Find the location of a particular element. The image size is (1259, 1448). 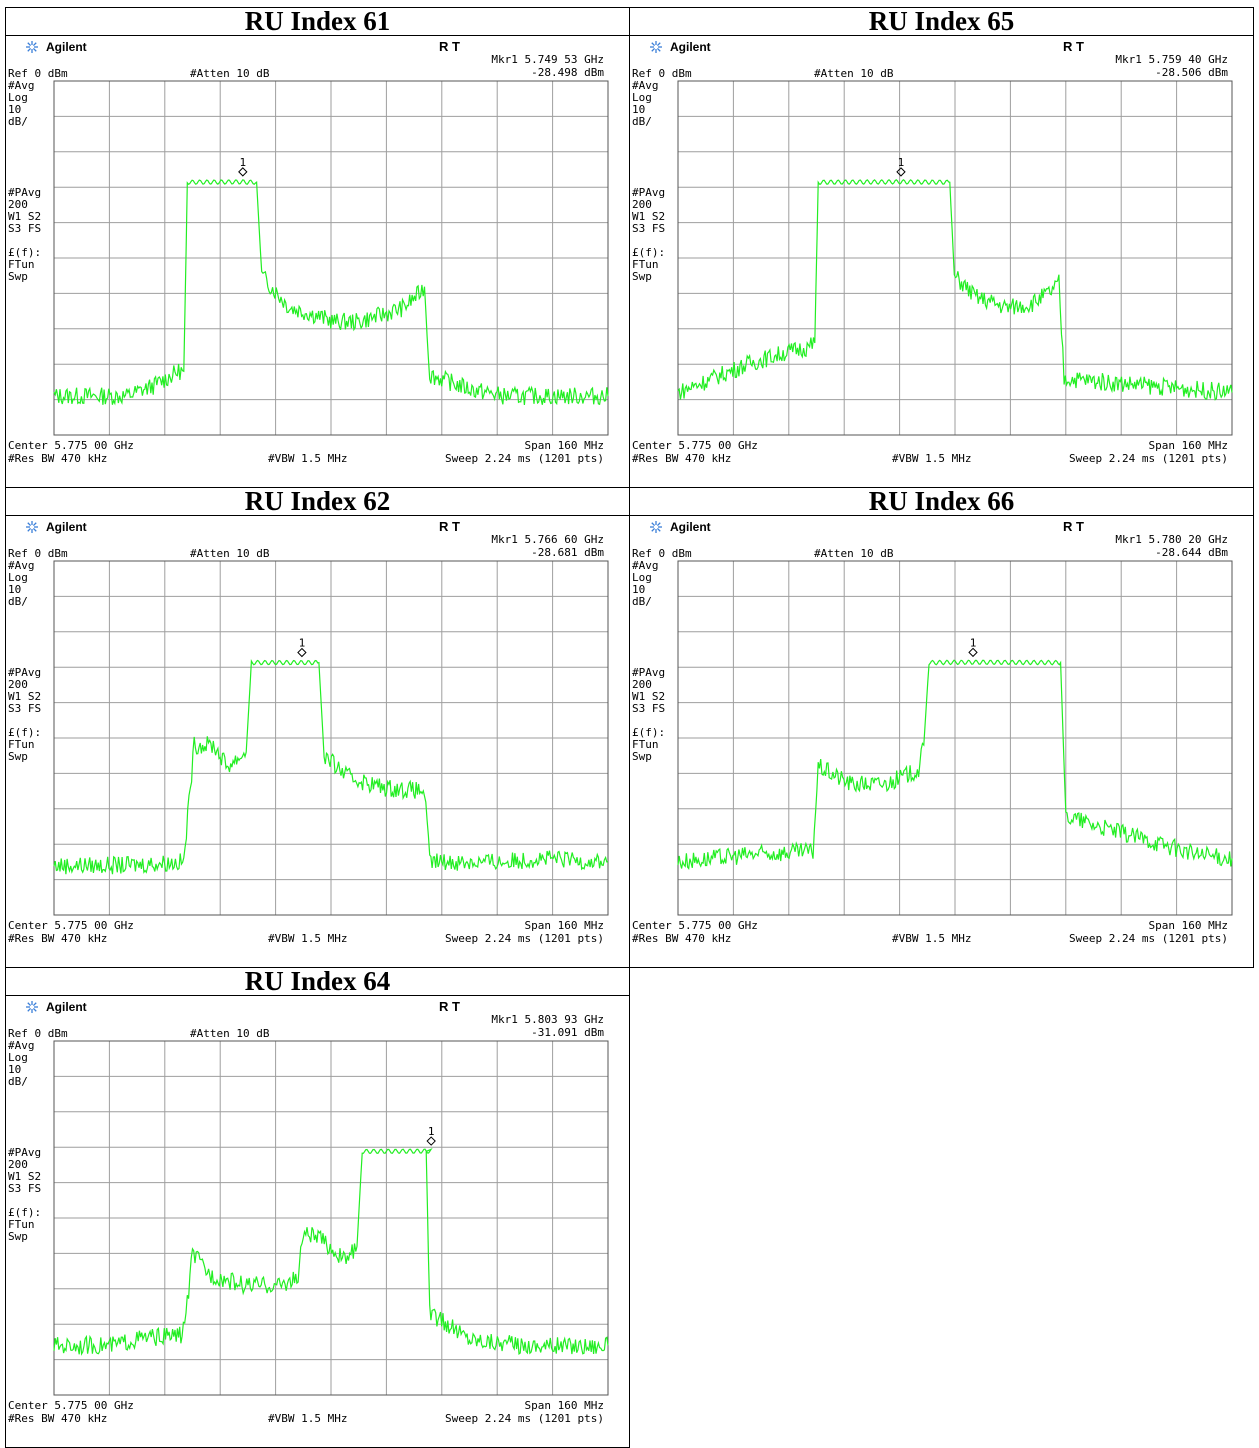

marker-level: -28.644 dBm is located at coordinates (1191, 552).